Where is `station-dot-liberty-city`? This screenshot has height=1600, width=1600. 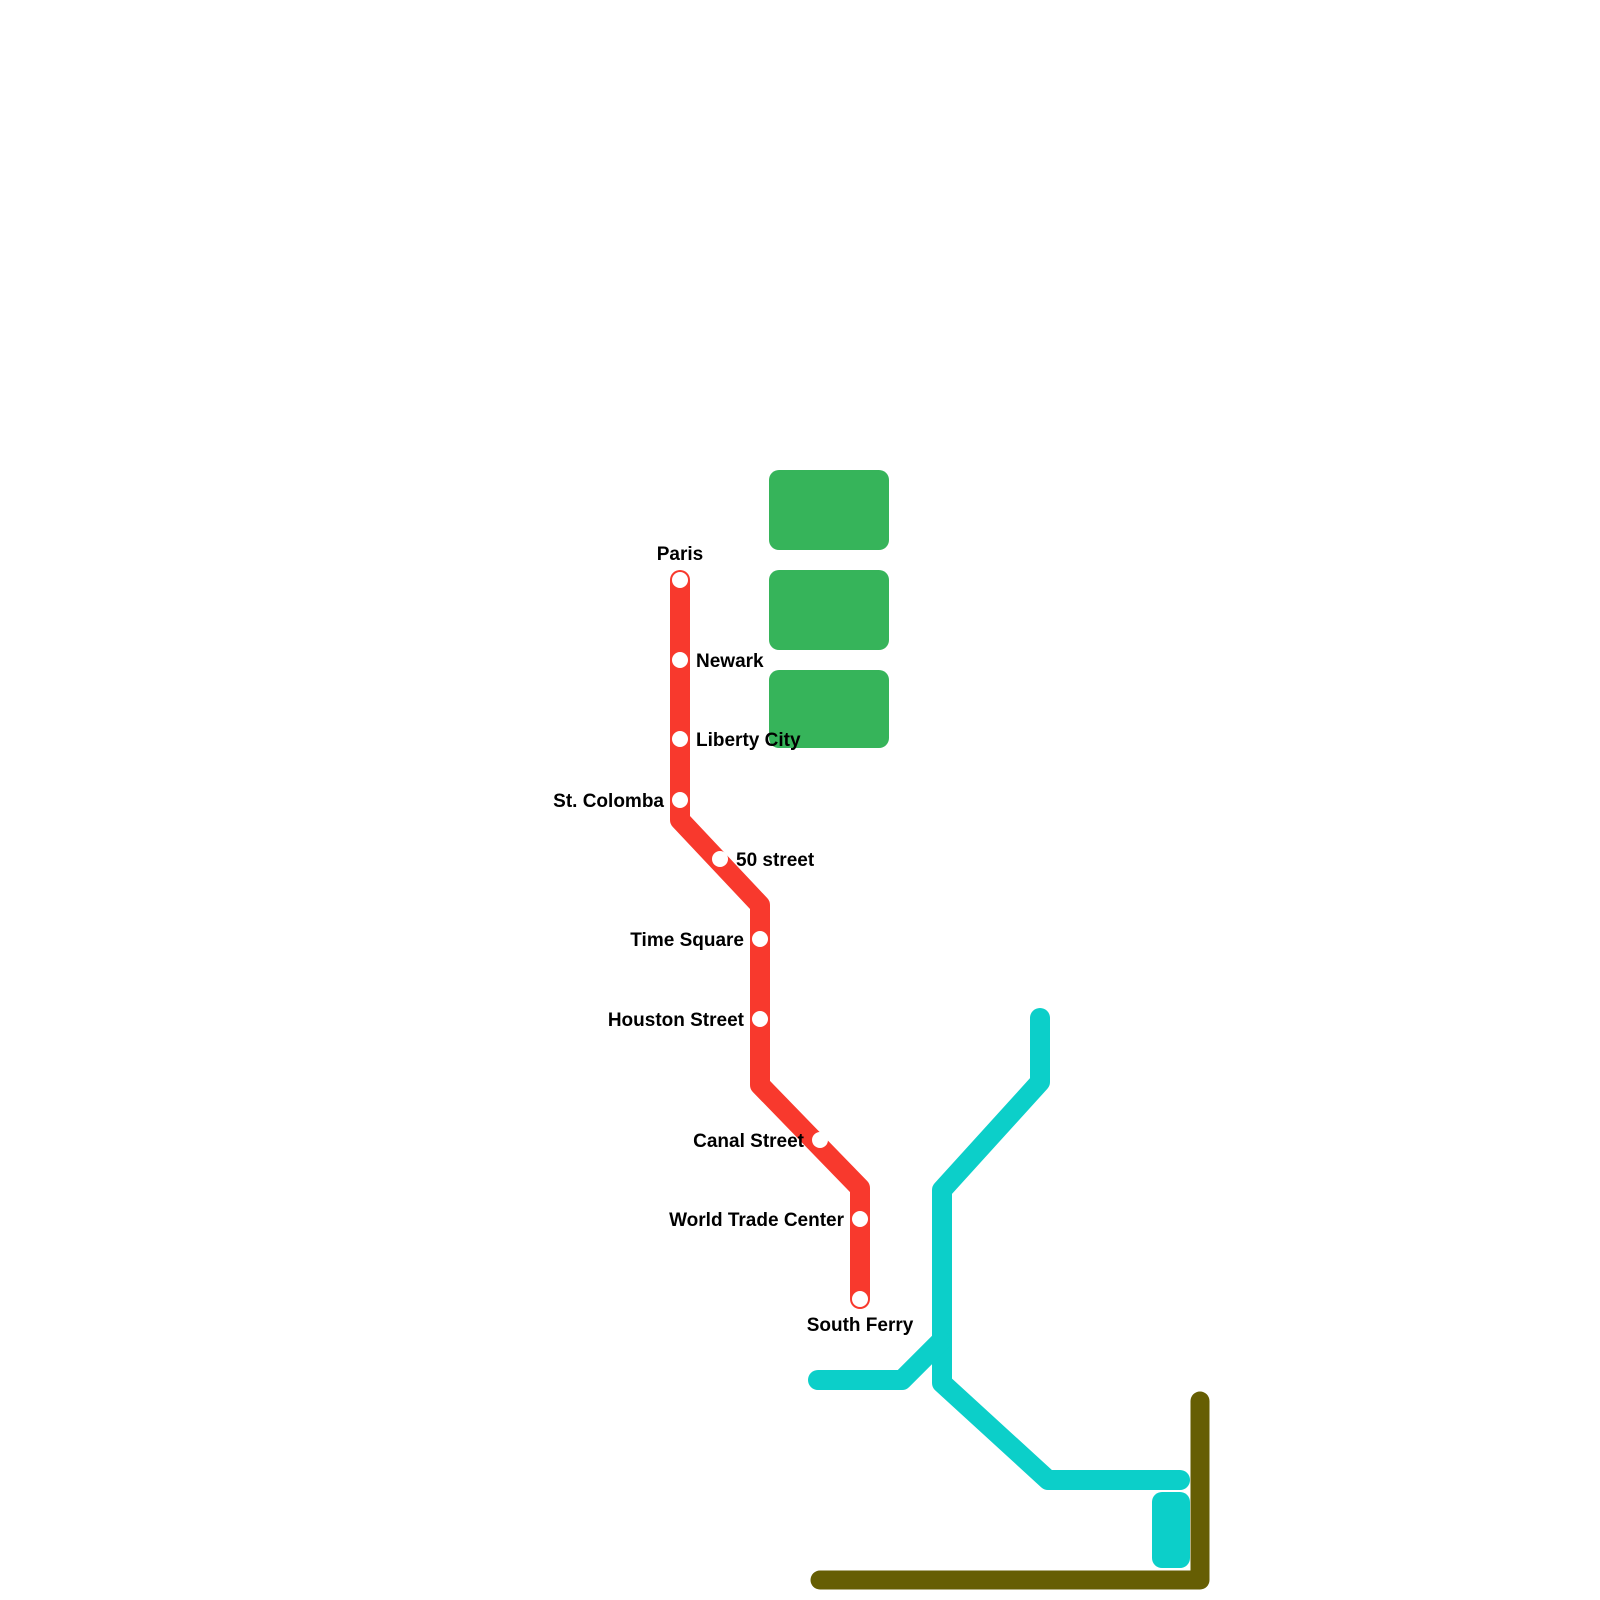
station-dot-liberty-city is located at coordinates (680, 739).